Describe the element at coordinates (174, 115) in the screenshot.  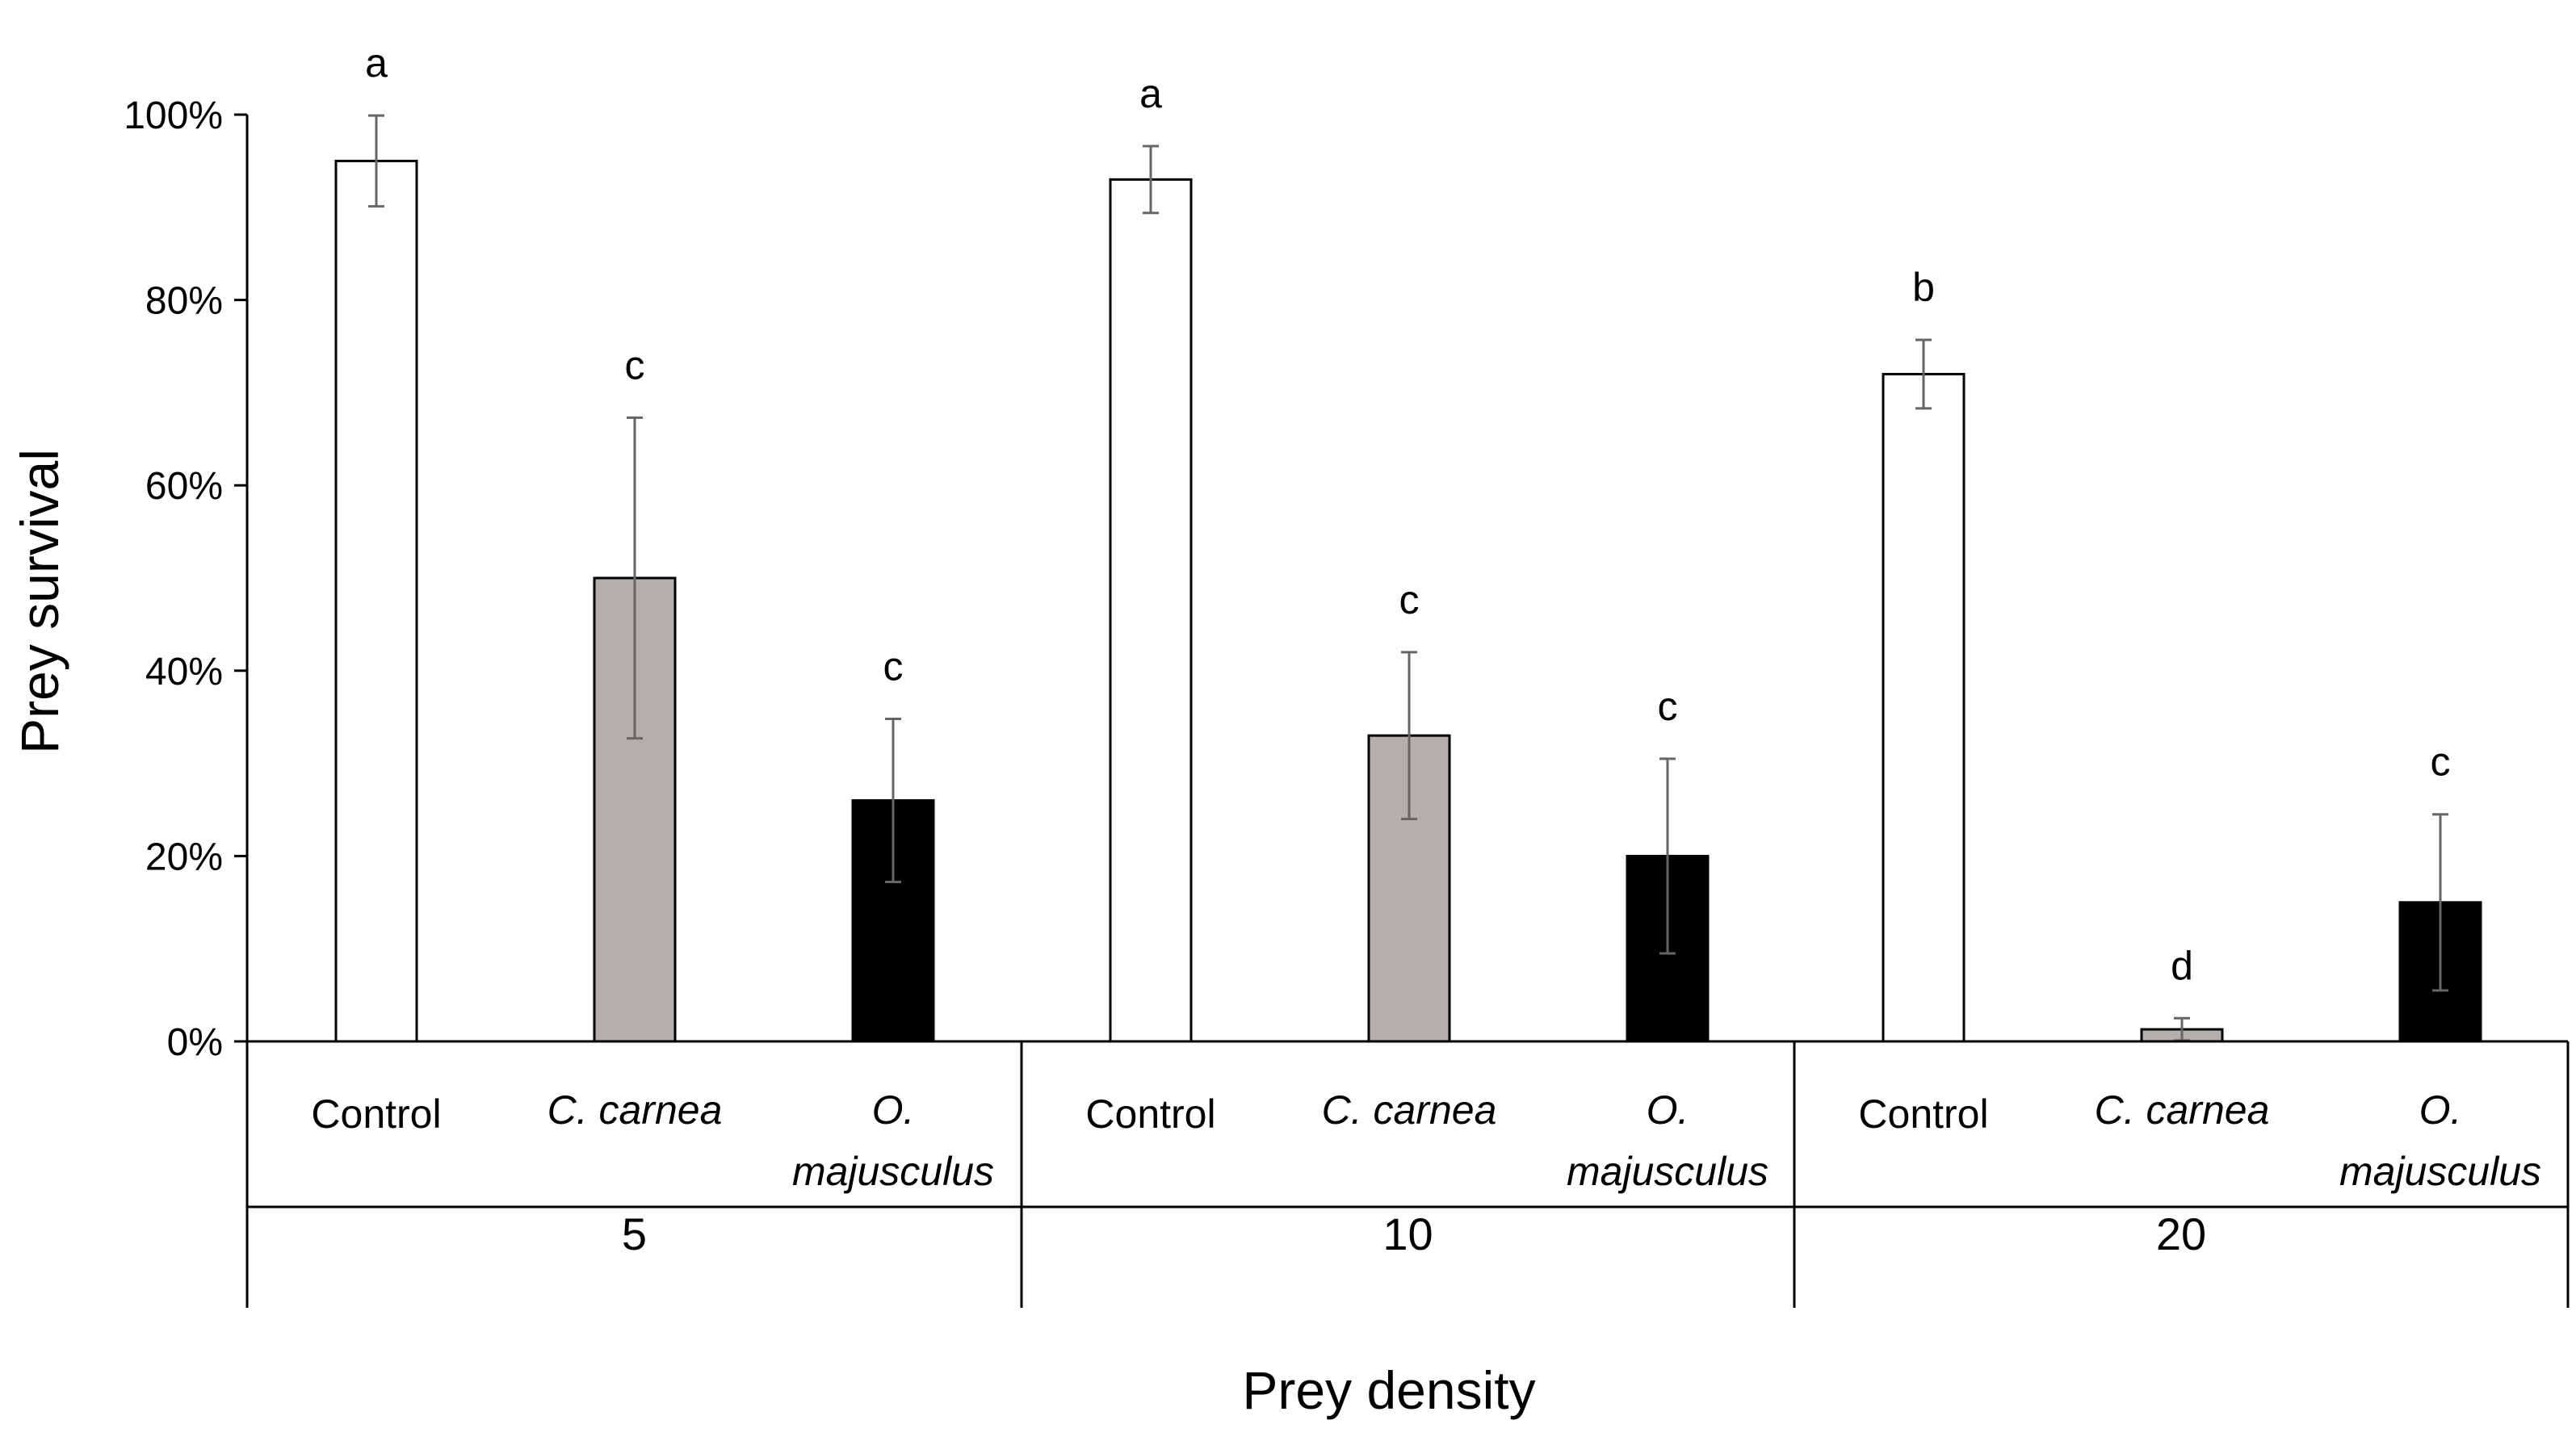
I see `y-tick-label: 100%` at that location.